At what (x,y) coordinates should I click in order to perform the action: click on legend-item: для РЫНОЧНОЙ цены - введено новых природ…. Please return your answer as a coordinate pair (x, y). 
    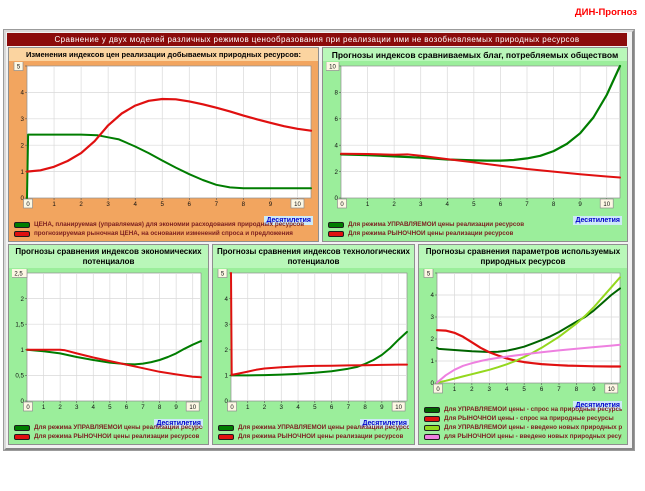
    Looking at the image, I should click on (523, 436).